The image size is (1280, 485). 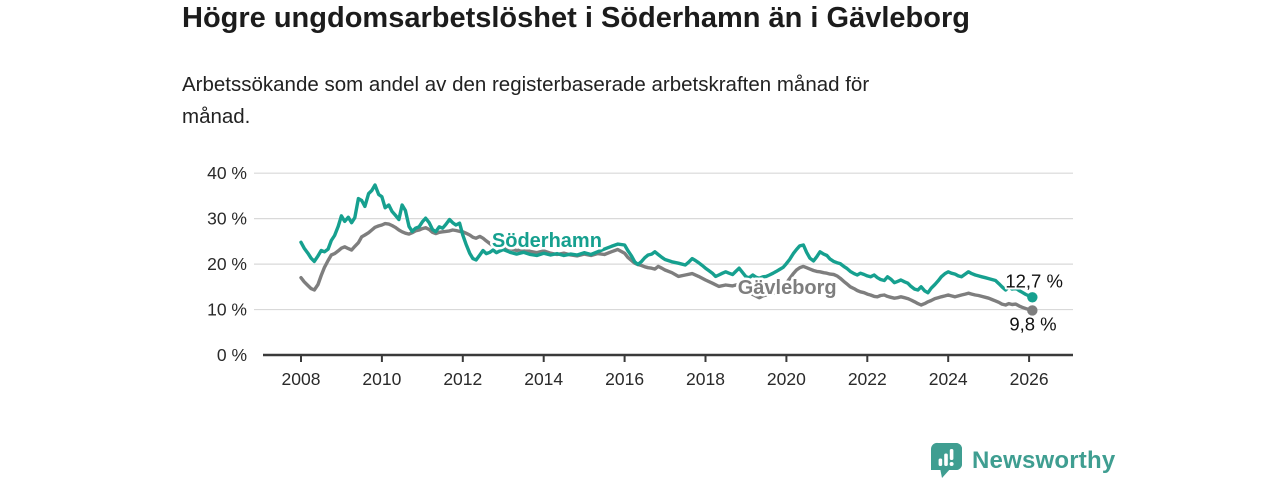 What do you see at coordinates (216, 116) in the screenshot?
I see `chart-subtitle-line2: månad.` at bounding box center [216, 116].